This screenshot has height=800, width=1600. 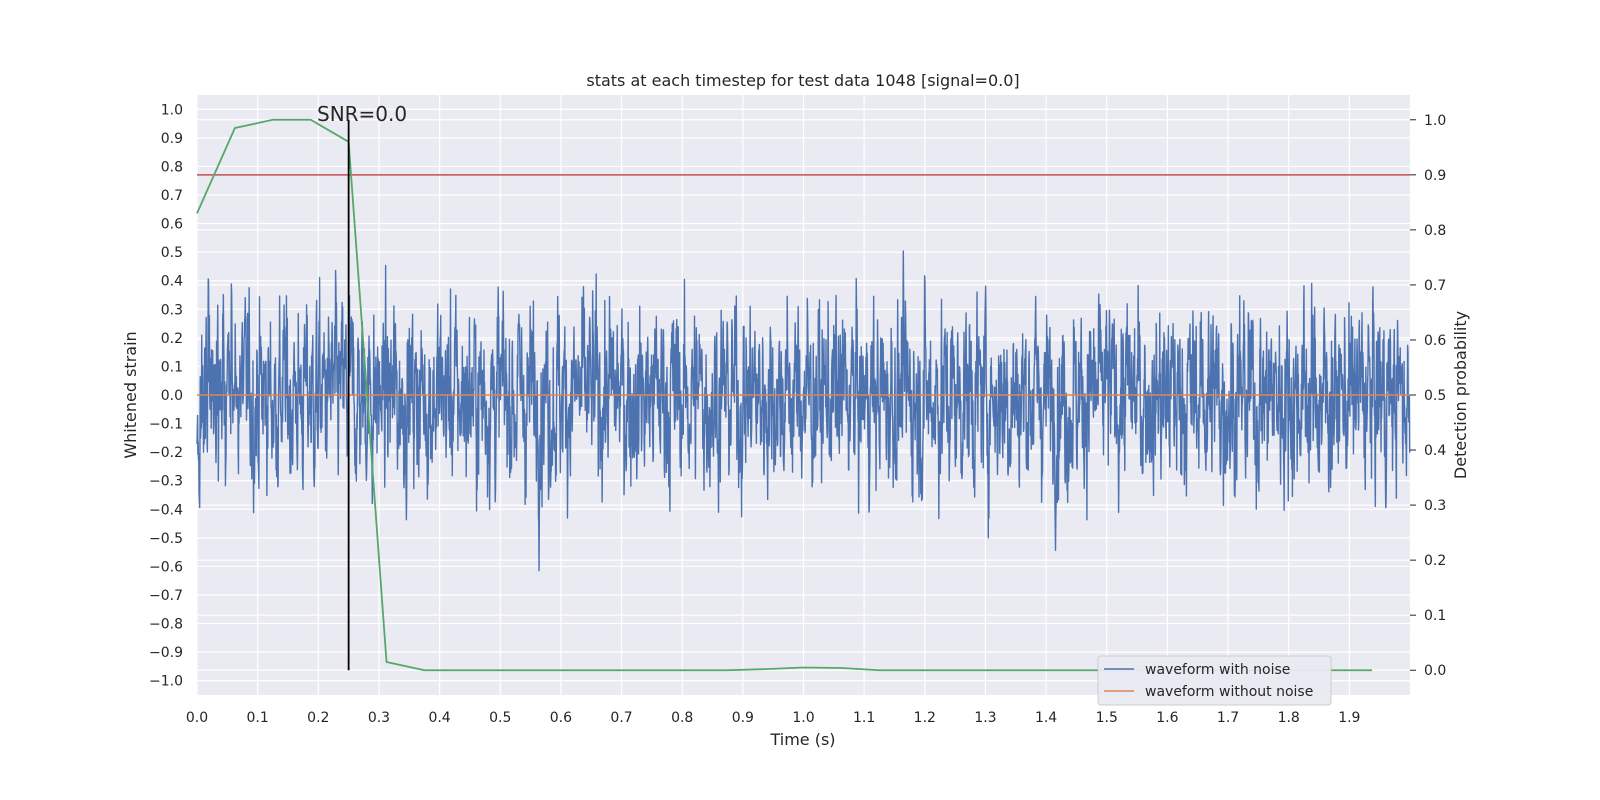 What do you see at coordinates (1289, 718) in the screenshot?
I see `x-tick-label: 1.8` at bounding box center [1289, 718].